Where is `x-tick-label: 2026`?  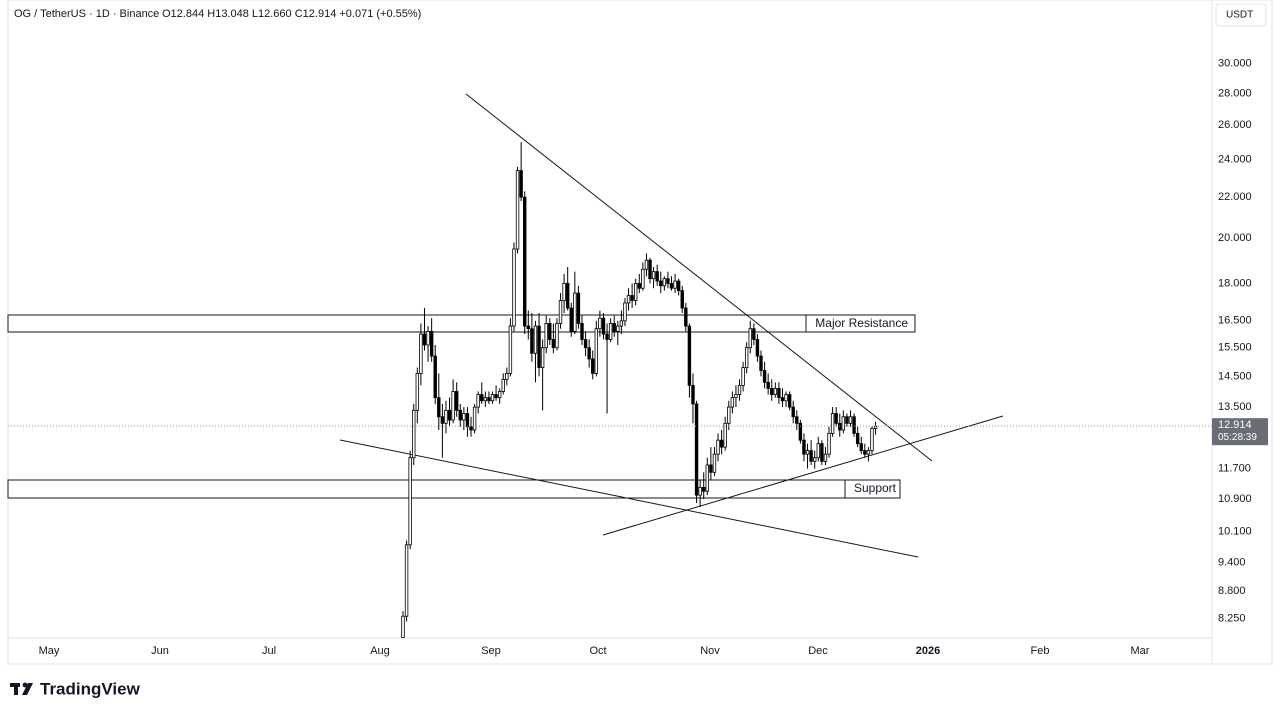
x-tick-label: 2026 is located at coordinates (928, 651).